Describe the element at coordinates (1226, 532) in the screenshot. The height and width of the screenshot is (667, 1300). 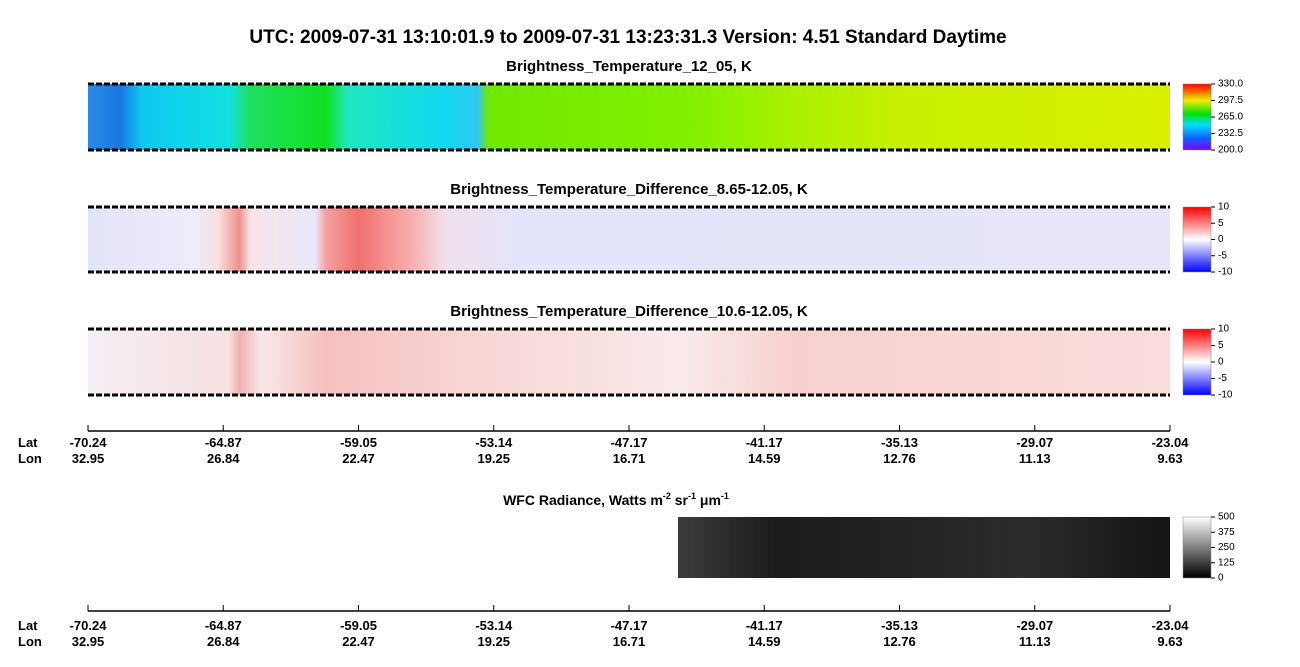
I see `colorbar-label: 375` at that location.